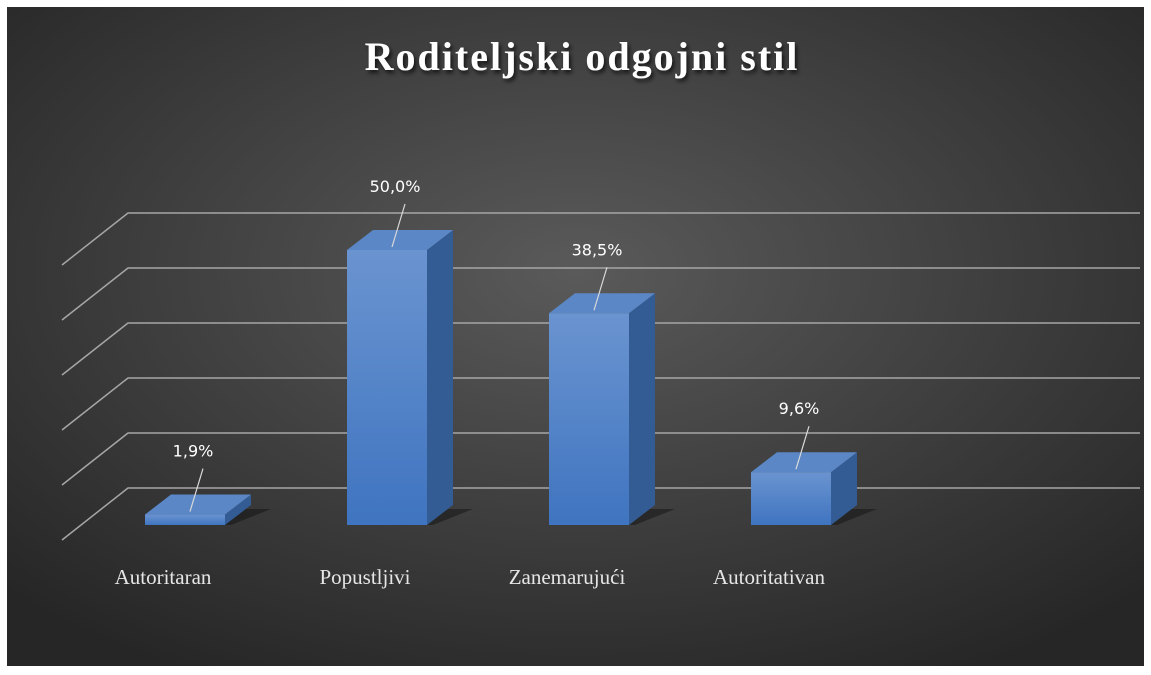  Describe the element at coordinates (567, 577) in the screenshot. I see `x-tick-label: Zanemarujući` at that location.